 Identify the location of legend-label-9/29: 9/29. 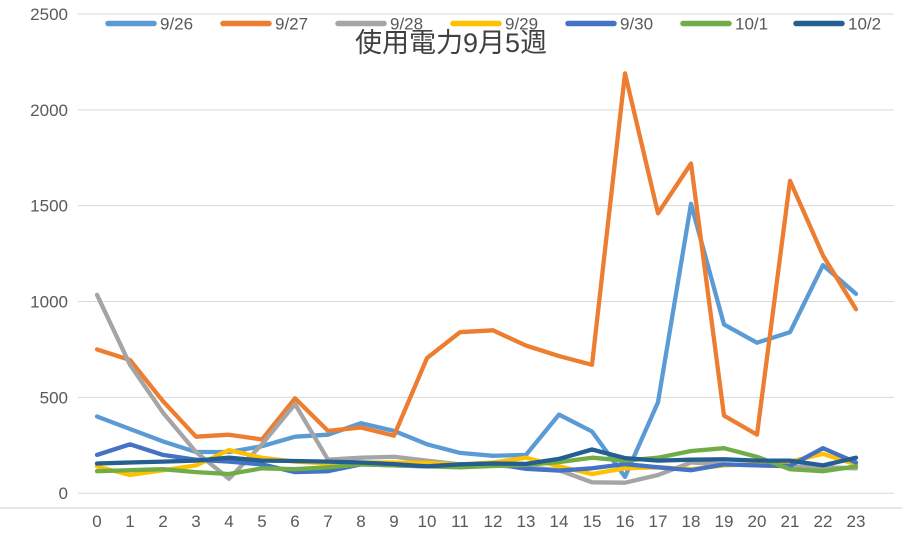
(521, 24).